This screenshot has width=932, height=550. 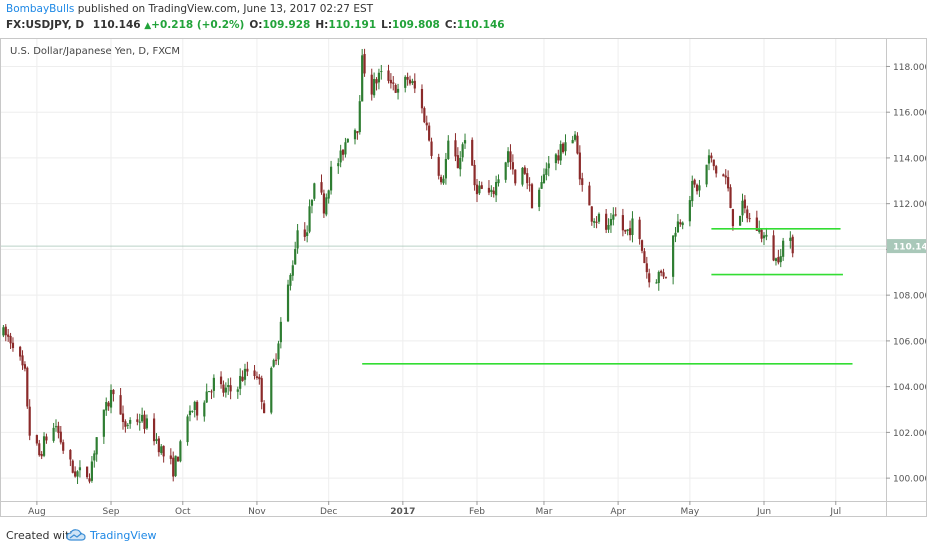 I want to click on open-label: O:, so click(x=256, y=25).